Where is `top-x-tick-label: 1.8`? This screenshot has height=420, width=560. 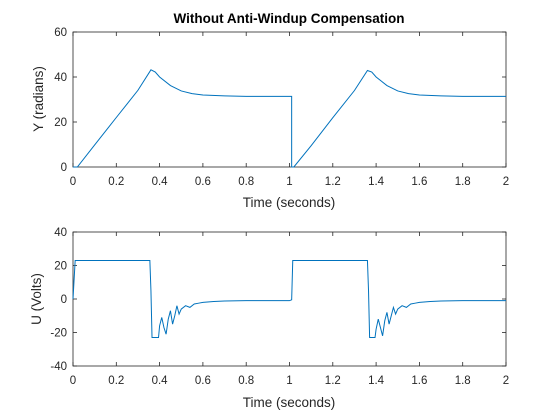
top-x-tick-label: 1.8 is located at coordinates (463, 182).